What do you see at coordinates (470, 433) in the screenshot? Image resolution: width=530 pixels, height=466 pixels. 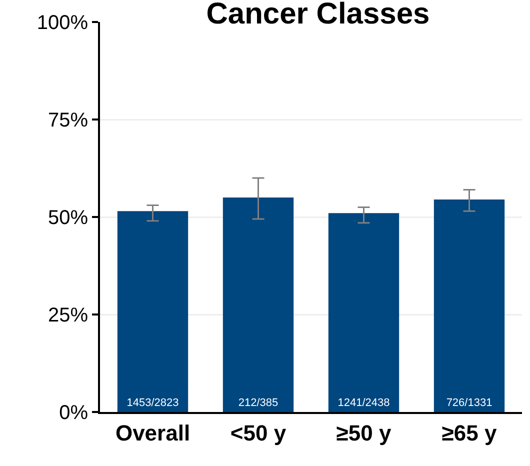 I see `x-tick-label: ≥65 y` at bounding box center [470, 433].